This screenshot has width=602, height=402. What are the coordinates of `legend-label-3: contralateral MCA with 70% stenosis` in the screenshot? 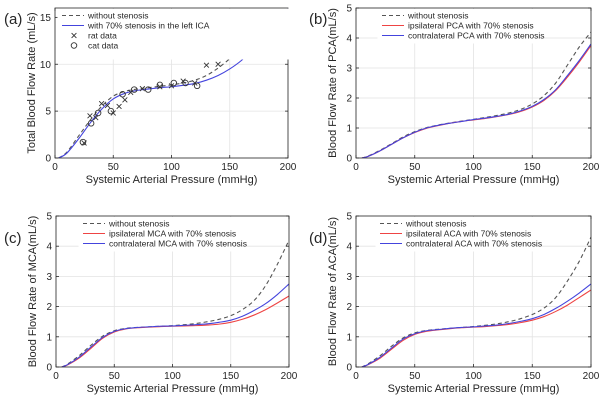 It's located at (178, 244).